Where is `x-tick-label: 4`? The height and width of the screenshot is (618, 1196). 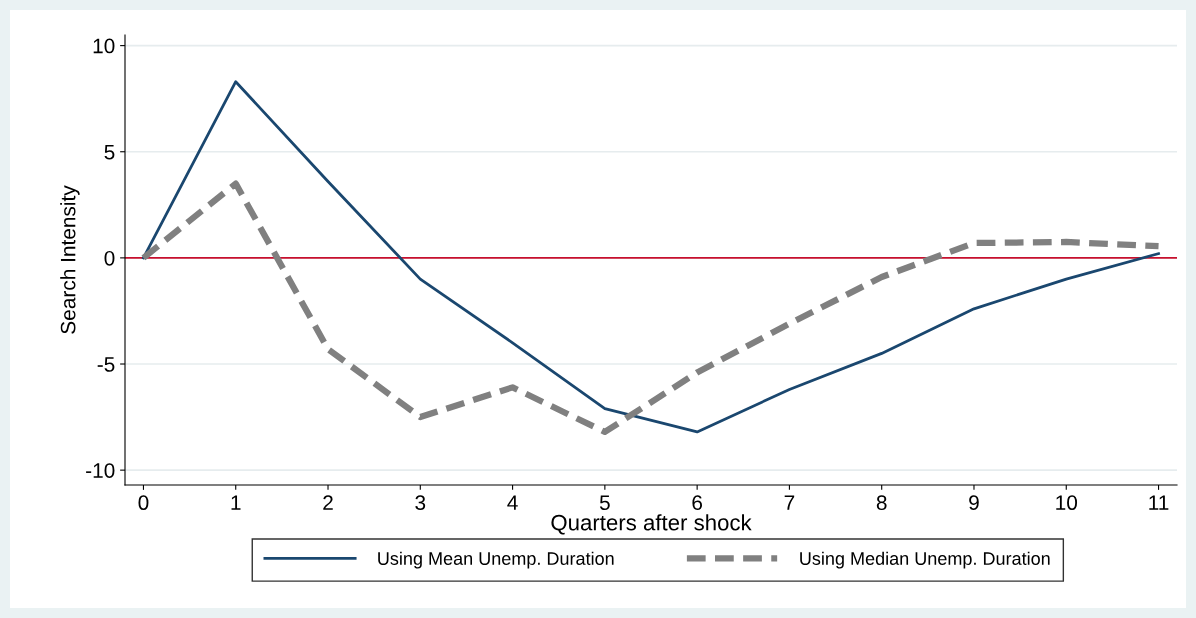
x-tick-label: 4 is located at coordinates (512, 502).